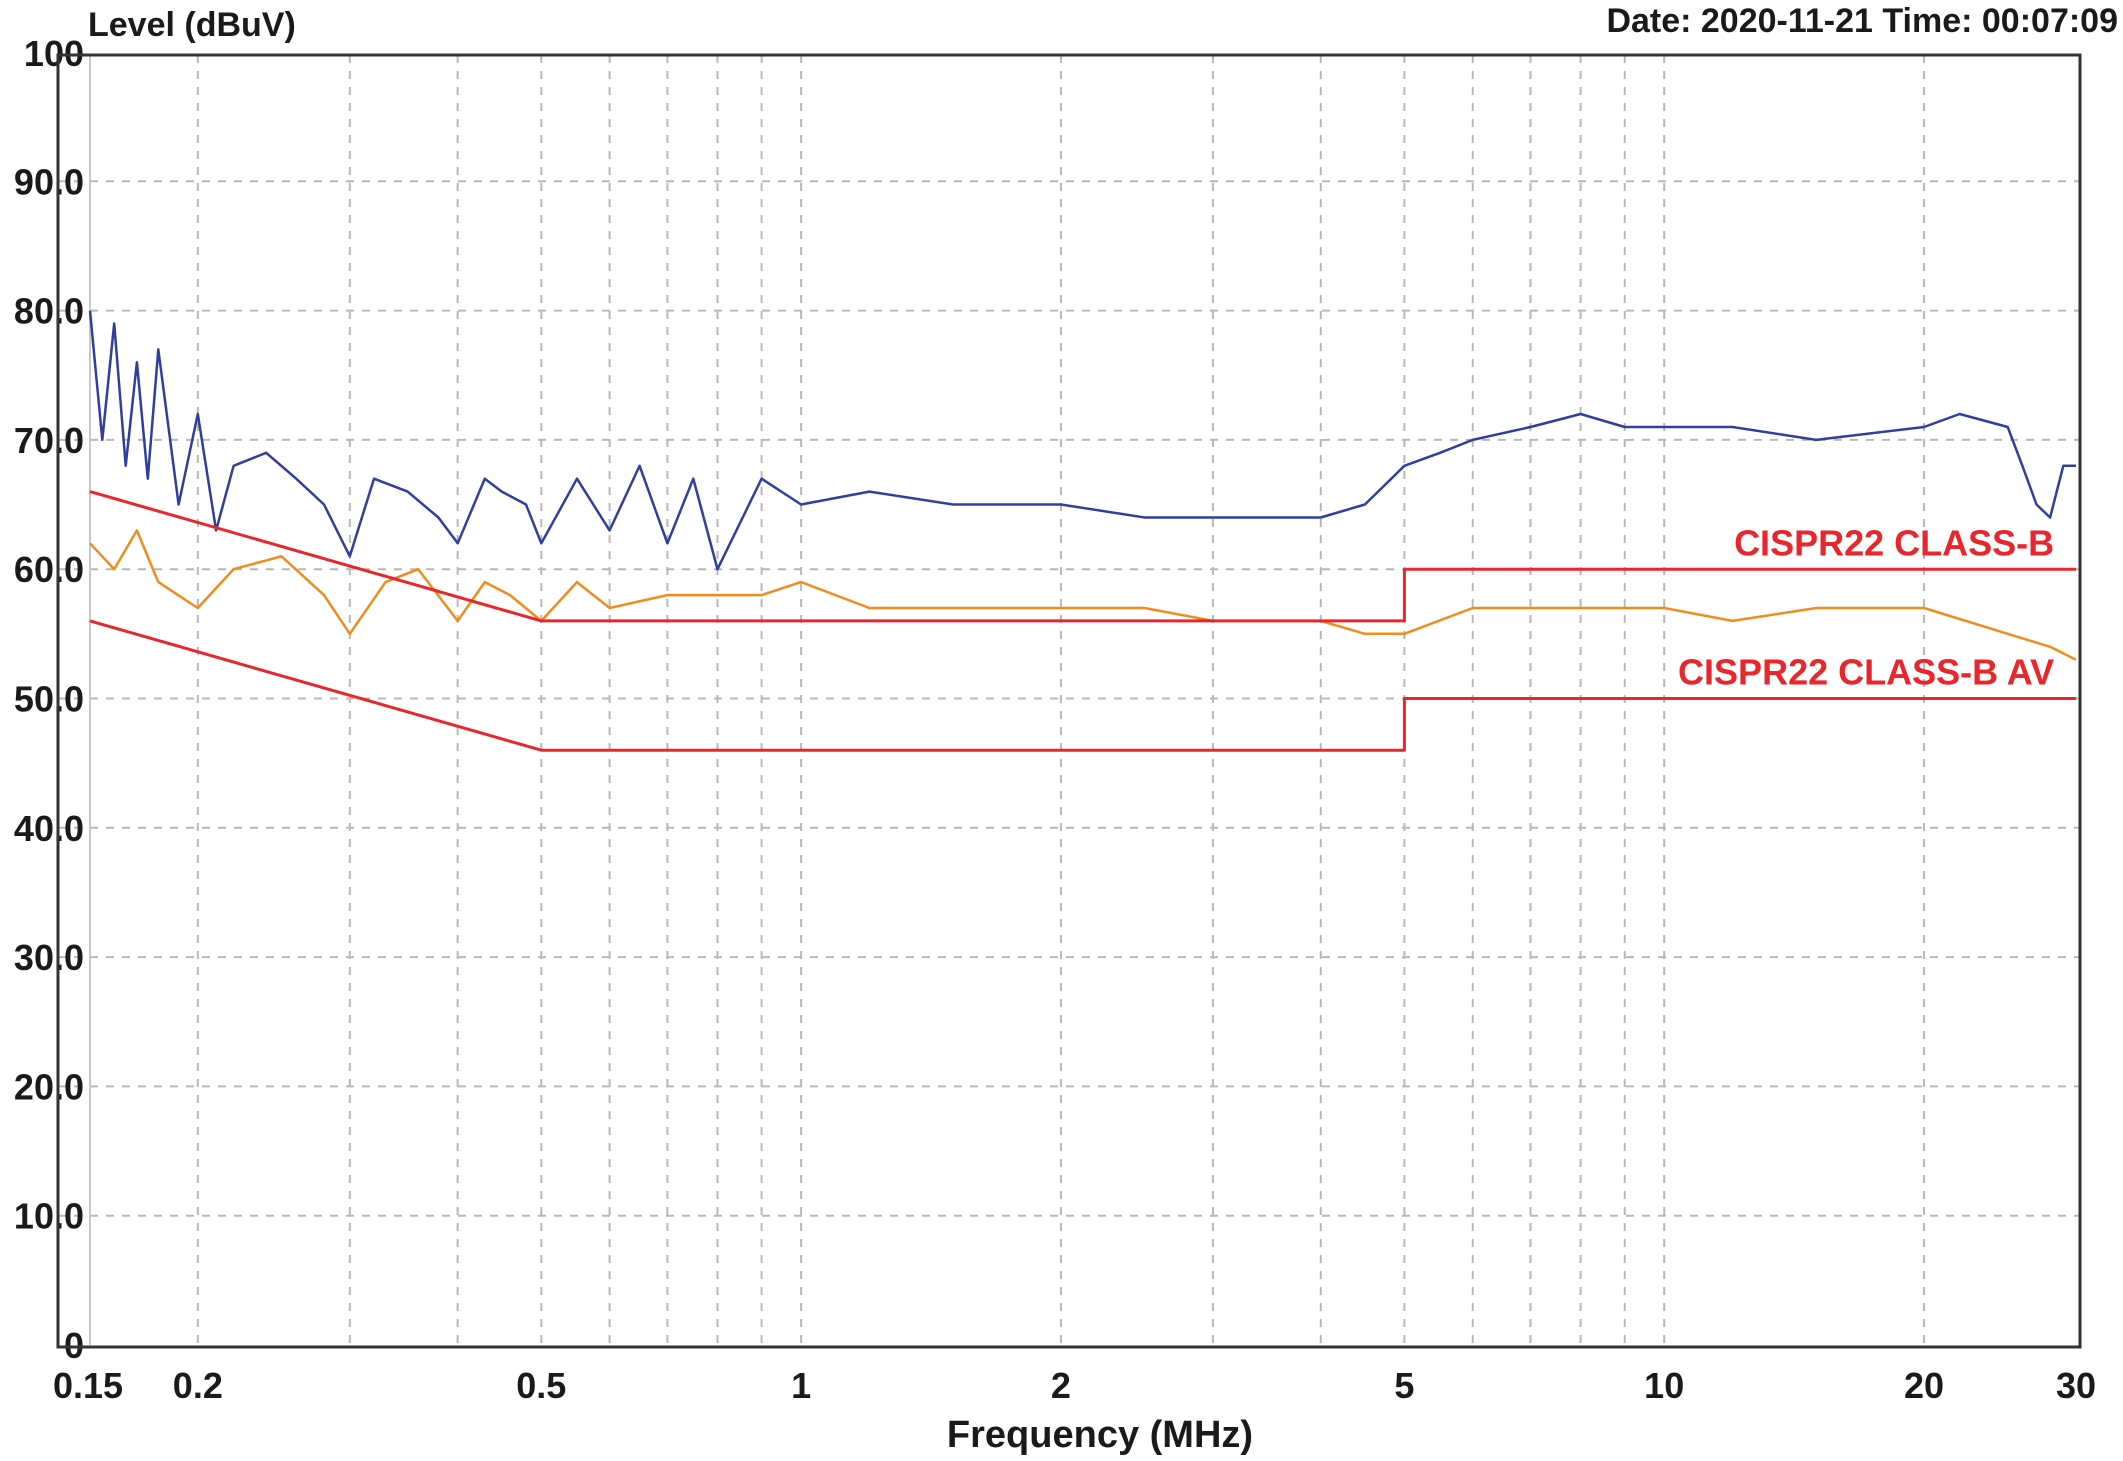 The image size is (2123, 1461). Describe the element at coordinates (1100, 1435) in the screenshot. I see `x-axis-title: Frequency (MHz)` at that location.